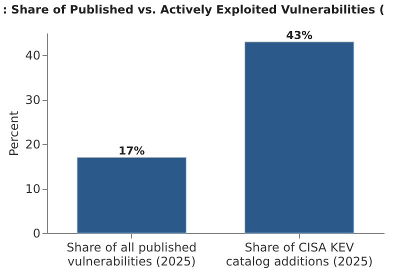 This screenshot has height=276, width=400. I want to click on x-tick-label: Share of CISA KEV catalog additions (2025), so click(299, 254).